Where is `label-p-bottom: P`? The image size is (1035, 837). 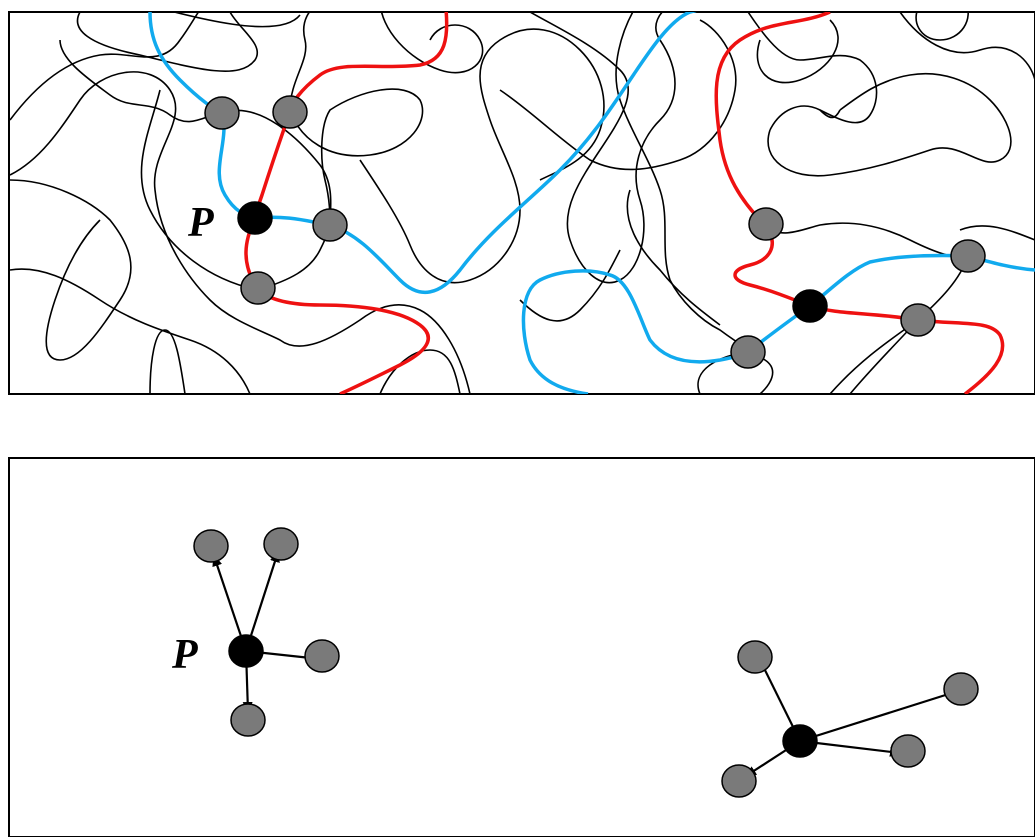 label-p-bottom: P is located at coordinates (184, 655).